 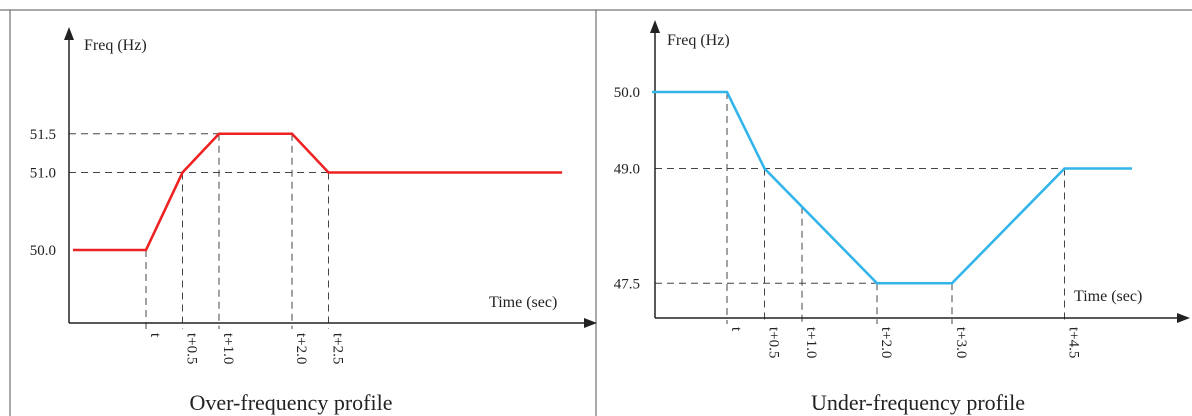 What do you see at coordinates (291, 402) in the screenshot?
I see `chart-title: Over-frequency profile` at bounding box center [291, 402].